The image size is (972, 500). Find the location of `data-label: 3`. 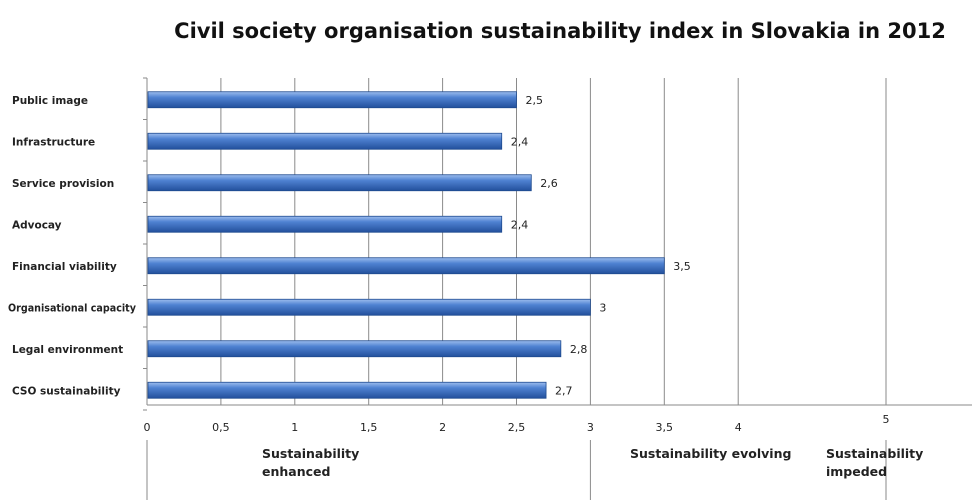

data-label: 3 is located at coordinates (602, 307).